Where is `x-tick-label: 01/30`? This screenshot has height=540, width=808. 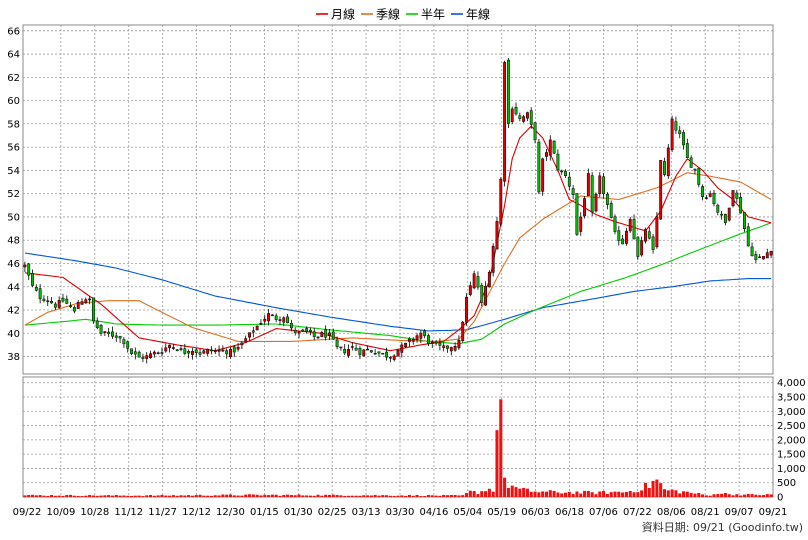
x-tick-label: 01/30 is located at coordinates (298, 512).